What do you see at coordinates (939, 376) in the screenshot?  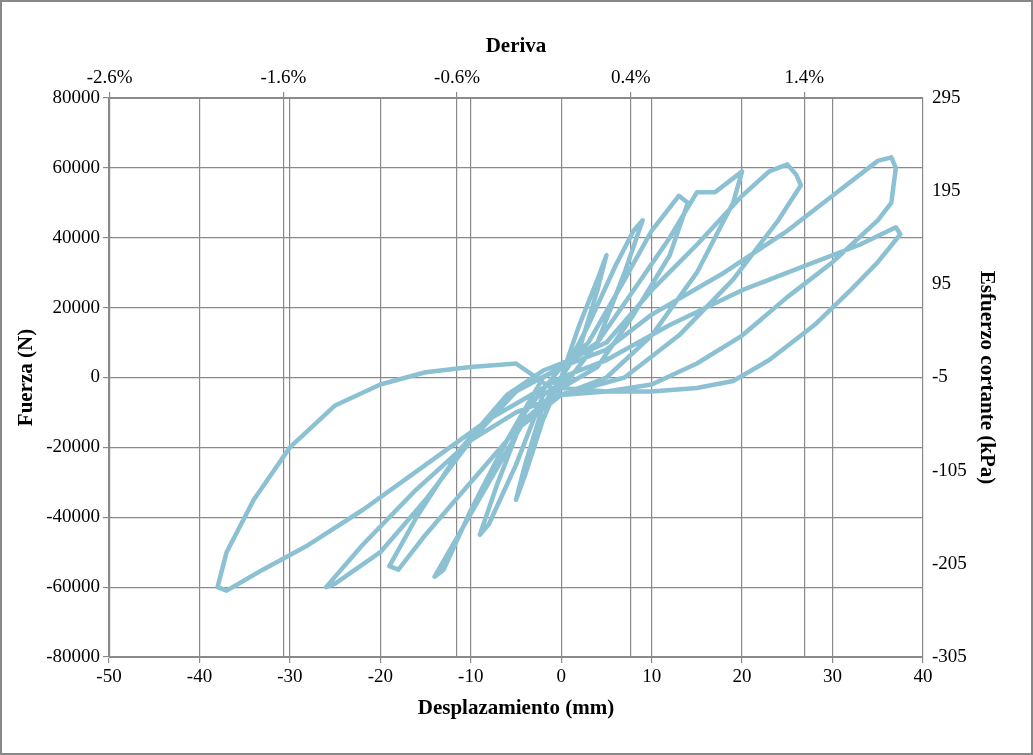 I see `y2-tick-label: -5` at bounding box center [939, 376].